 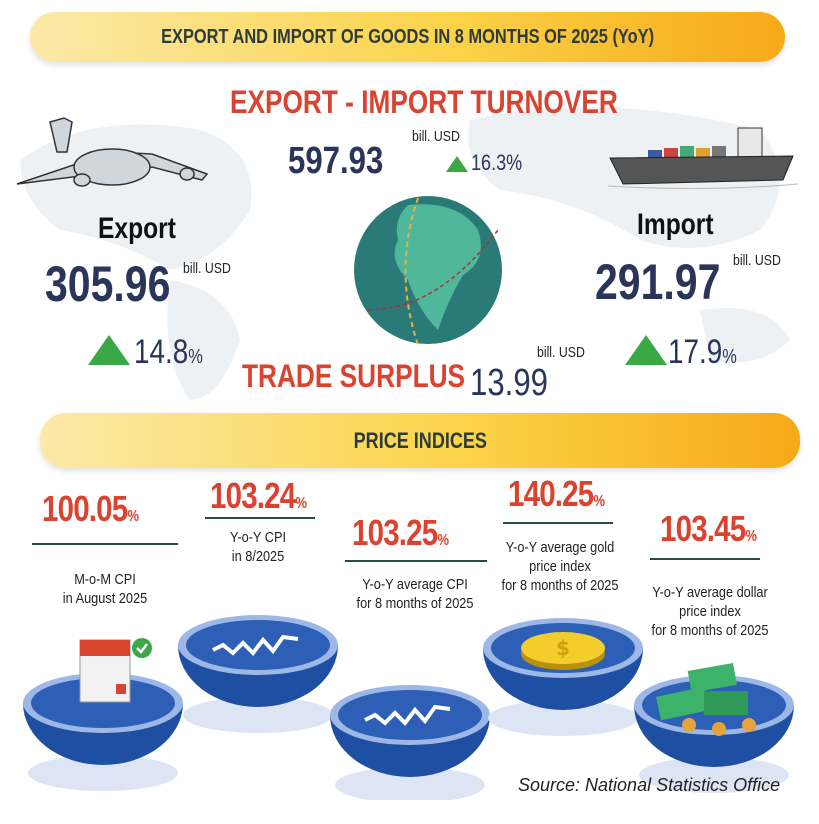 I want to click on trade-surplus-unit: bill. USD, so click(x=561, y=352).